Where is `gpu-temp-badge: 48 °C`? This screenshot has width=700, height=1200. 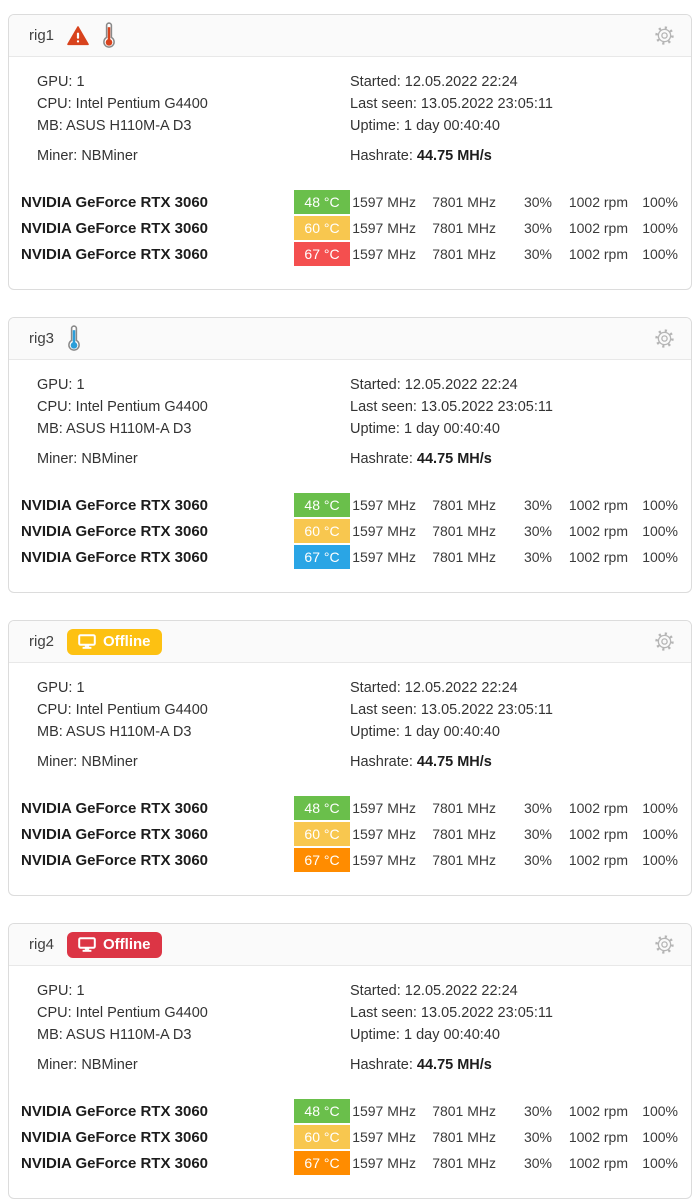 gpu-temp-badge: 48 °C is located at coordinates (322, 505).